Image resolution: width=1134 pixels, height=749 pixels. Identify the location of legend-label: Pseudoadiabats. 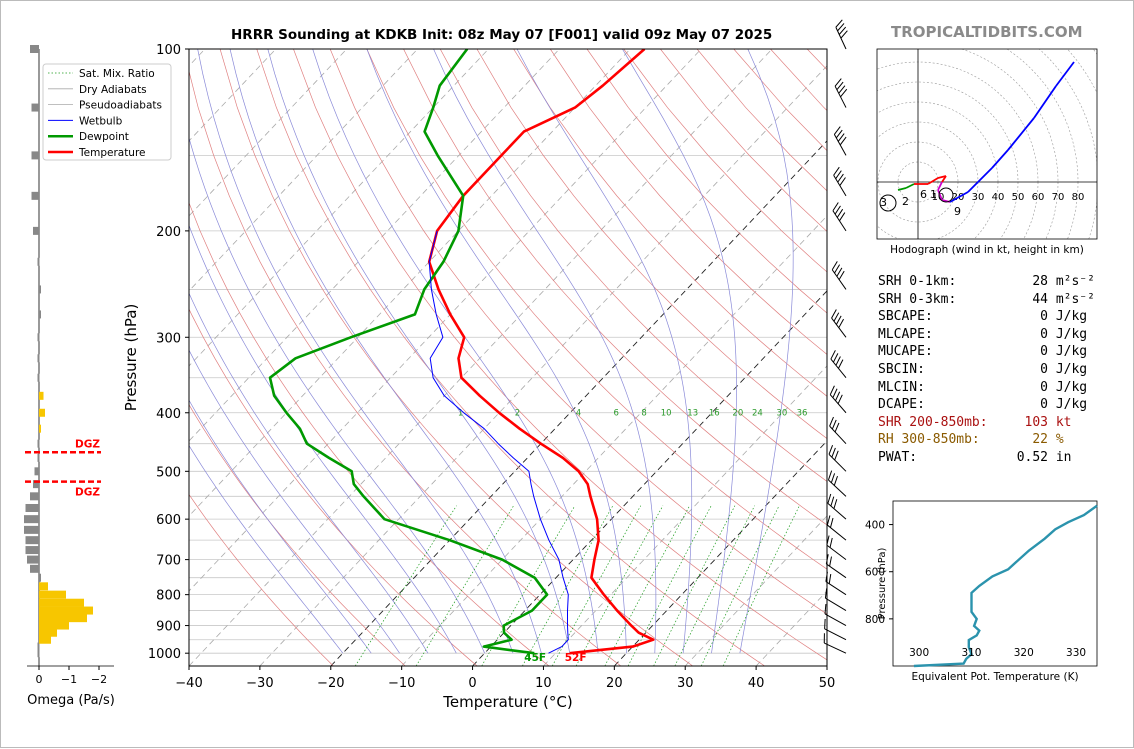
(120, 106).